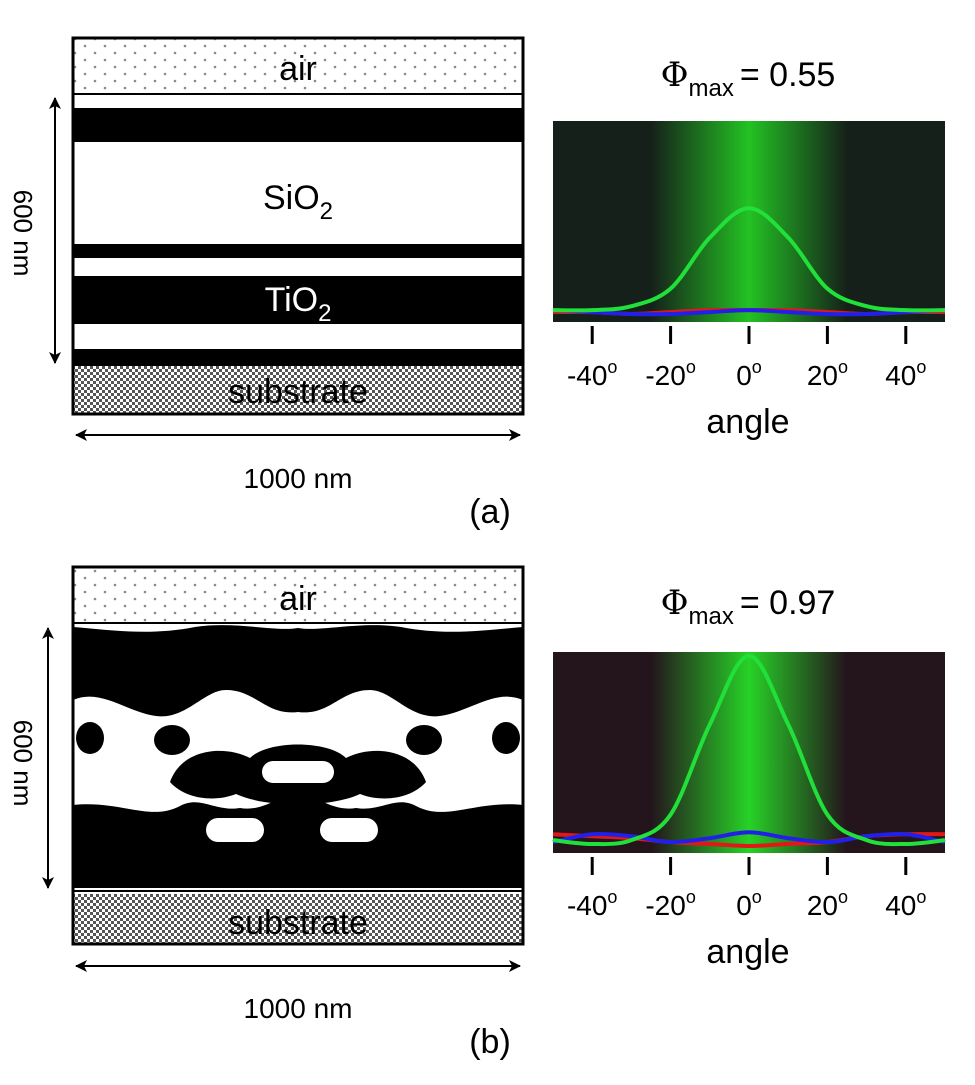 The image size is (975, 1085). I want to click on panel-b-axis-ticks: -40o -20o 0o 20o 40o, so click(746, 889).